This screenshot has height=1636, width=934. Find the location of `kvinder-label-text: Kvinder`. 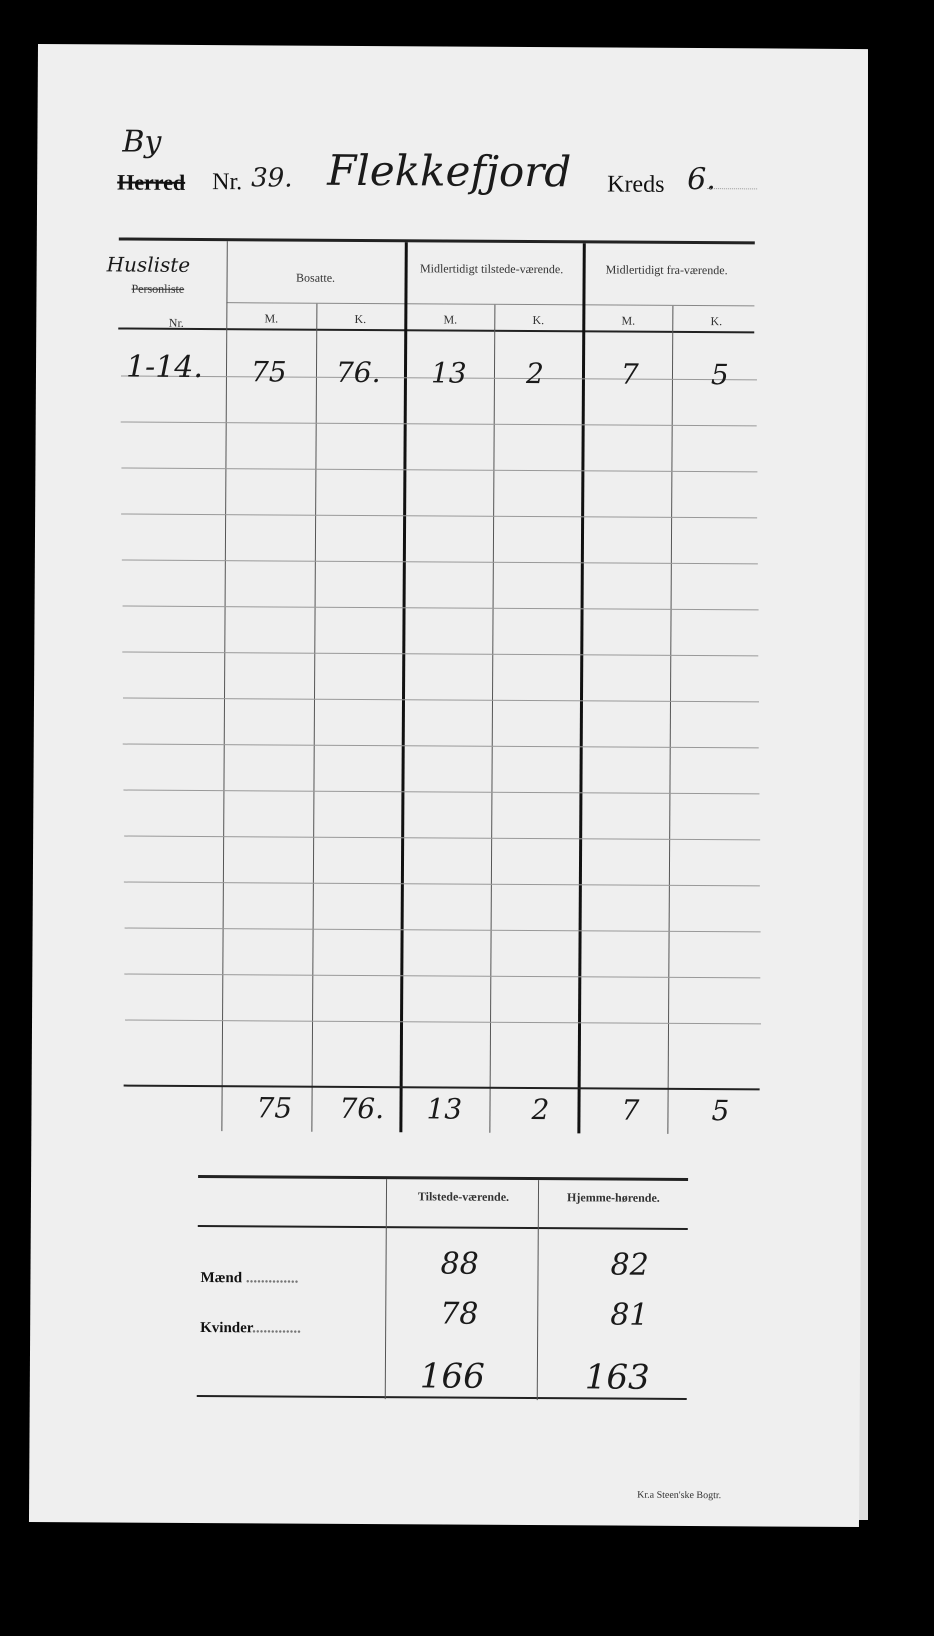

kvinder-label-text: Kvinder is located at coordinates (226, 1328).